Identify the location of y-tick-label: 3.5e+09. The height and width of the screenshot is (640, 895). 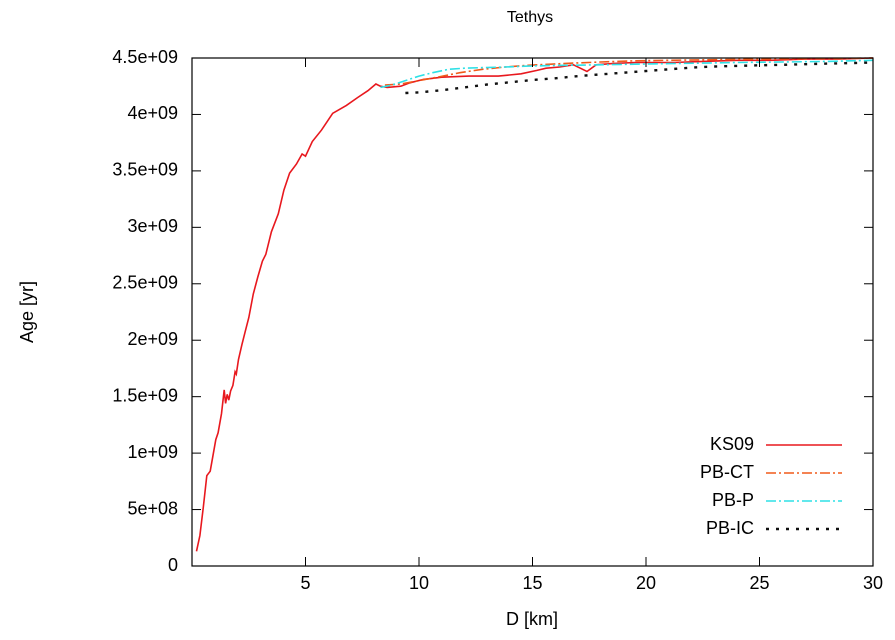
(145, 170).